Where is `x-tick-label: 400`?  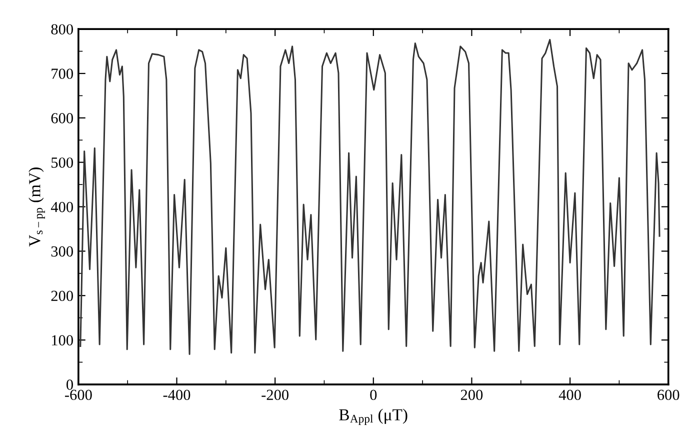
x-tick-label: 400 is located at coordinates (569, 395).